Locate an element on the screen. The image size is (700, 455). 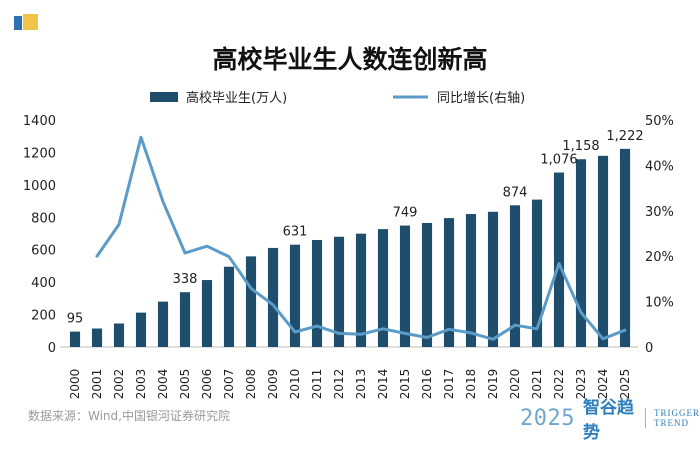
x-tick-label: 2014 is located at coordinates (383, 384).